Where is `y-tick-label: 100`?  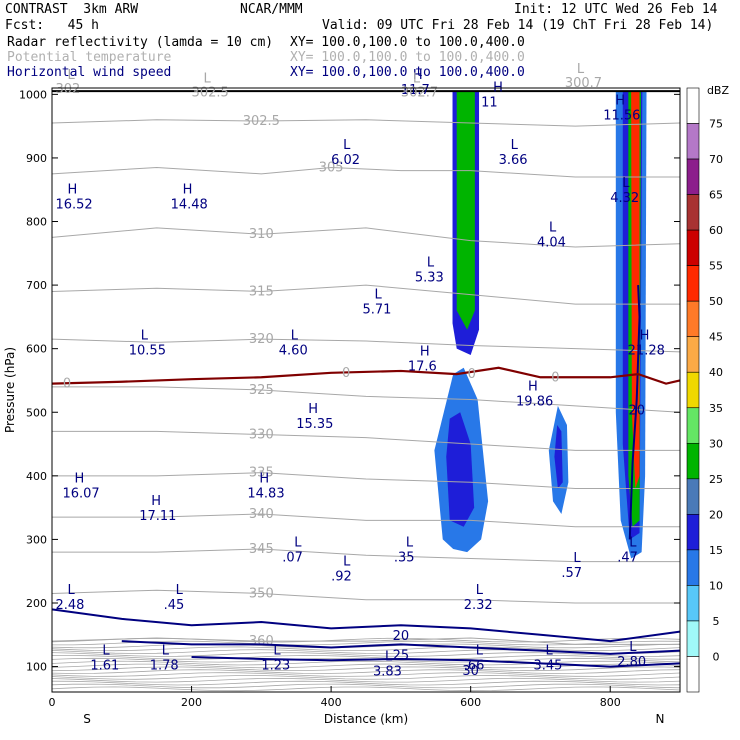 y-tick-label: 100 is located at coordinates (36, 667).